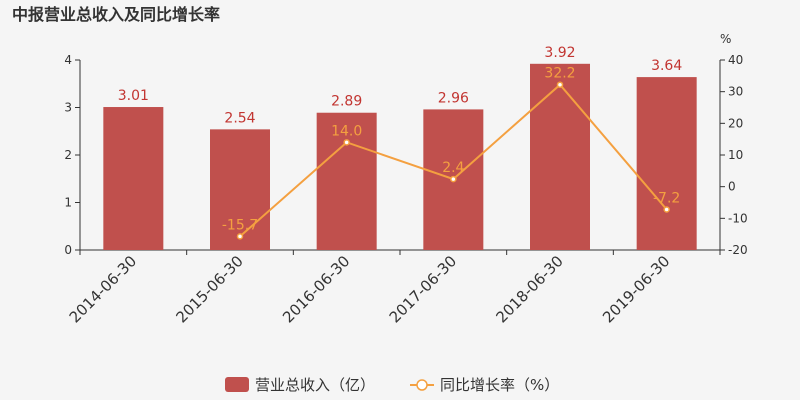  I want to click on right-axis-tick-label: 20, so click(735, 123).